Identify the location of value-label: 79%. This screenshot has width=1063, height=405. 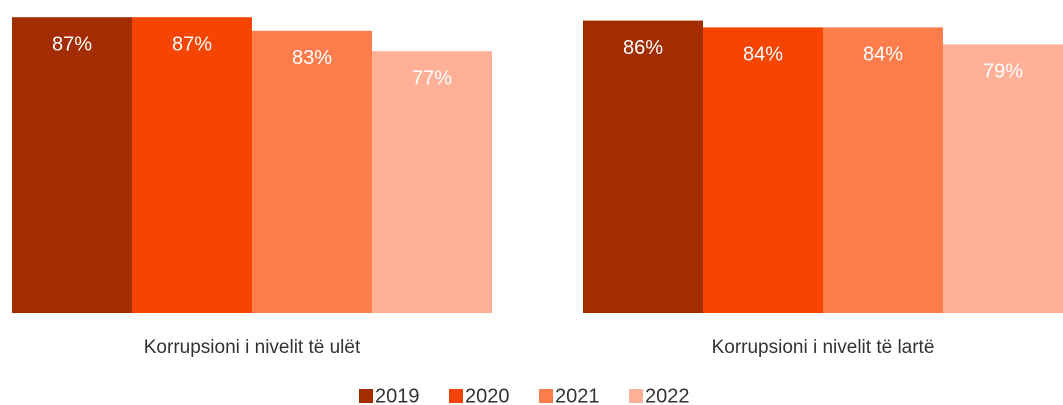
(1003, 72).